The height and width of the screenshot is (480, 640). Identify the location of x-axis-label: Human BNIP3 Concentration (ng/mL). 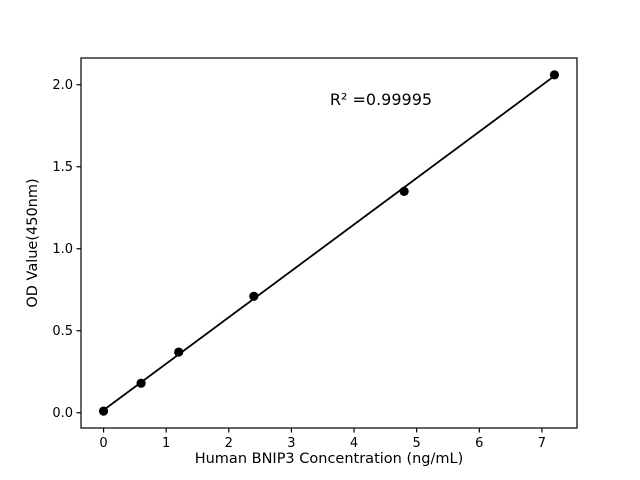
(329, 459).